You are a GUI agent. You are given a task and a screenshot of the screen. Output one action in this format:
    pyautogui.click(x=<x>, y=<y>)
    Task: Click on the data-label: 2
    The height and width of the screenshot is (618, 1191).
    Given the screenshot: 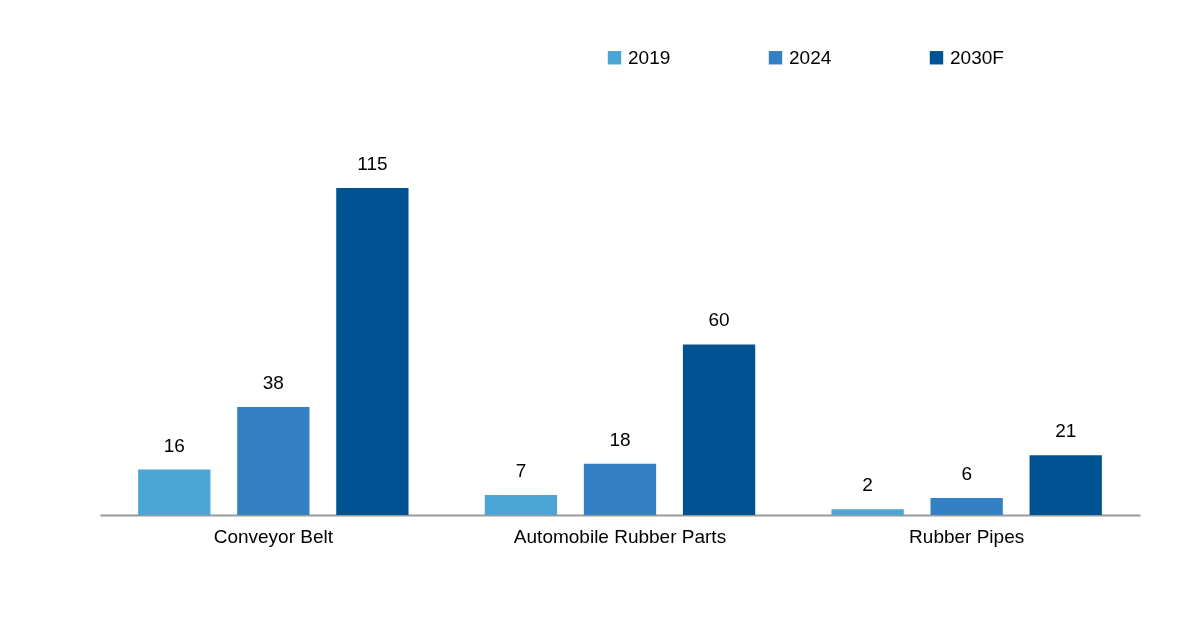 What is the action you would take?
    pyautogui.click(x=867, y=485)
    